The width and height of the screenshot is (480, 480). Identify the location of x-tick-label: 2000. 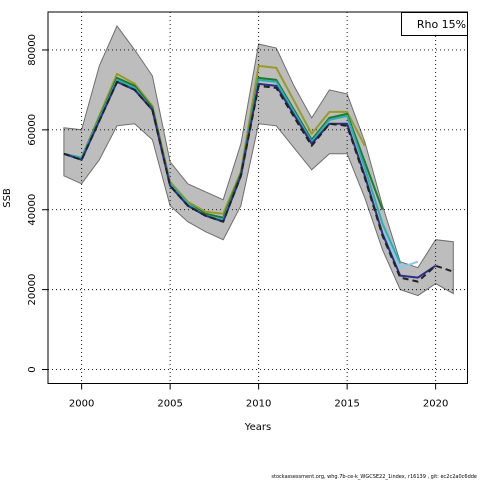
(81, 404).